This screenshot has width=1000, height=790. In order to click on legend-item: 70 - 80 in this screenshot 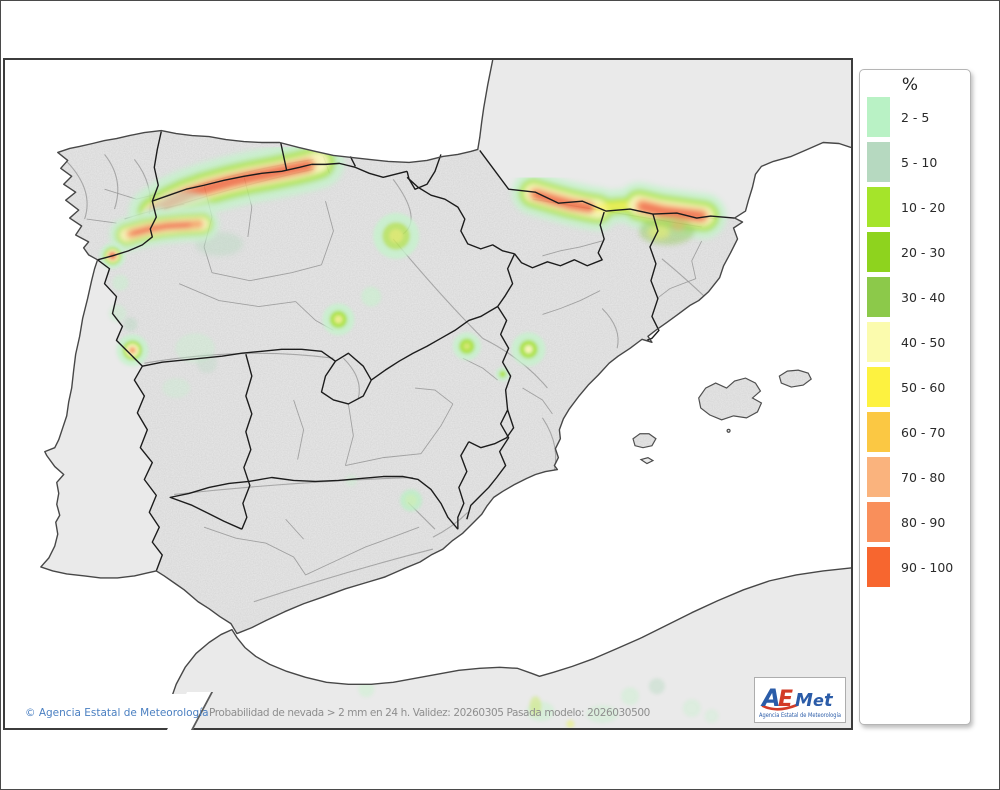, I will do `click(915, 479)`.